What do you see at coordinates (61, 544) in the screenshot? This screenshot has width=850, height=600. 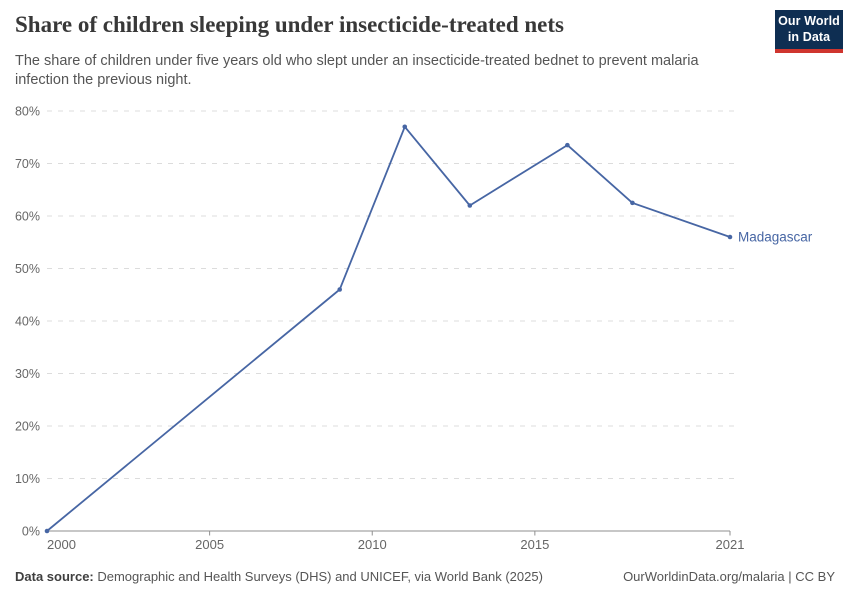 I see `x-axis-tick-label-2000: 2000` at bounding box center [61, 544].